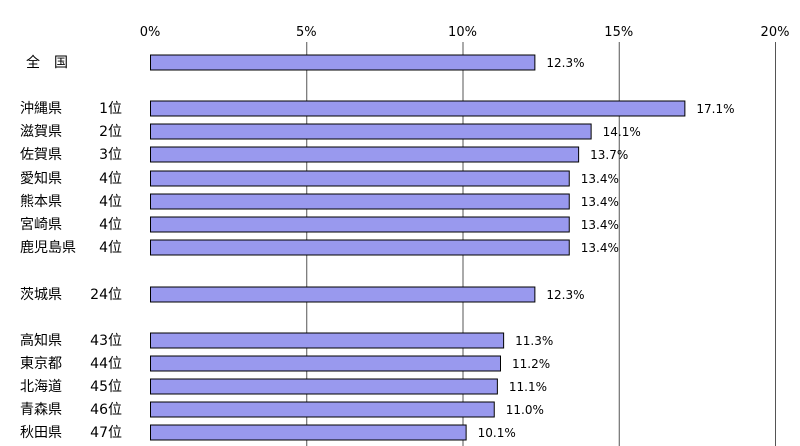 The width and height of the screenshot is (800, 446). I want to click on category-name: 佐賀県, so click(41, 155).